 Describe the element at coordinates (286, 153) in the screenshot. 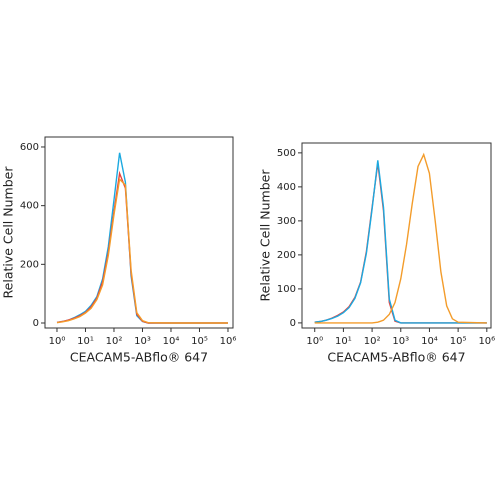

I see `y-tick-label: 500` at that location.